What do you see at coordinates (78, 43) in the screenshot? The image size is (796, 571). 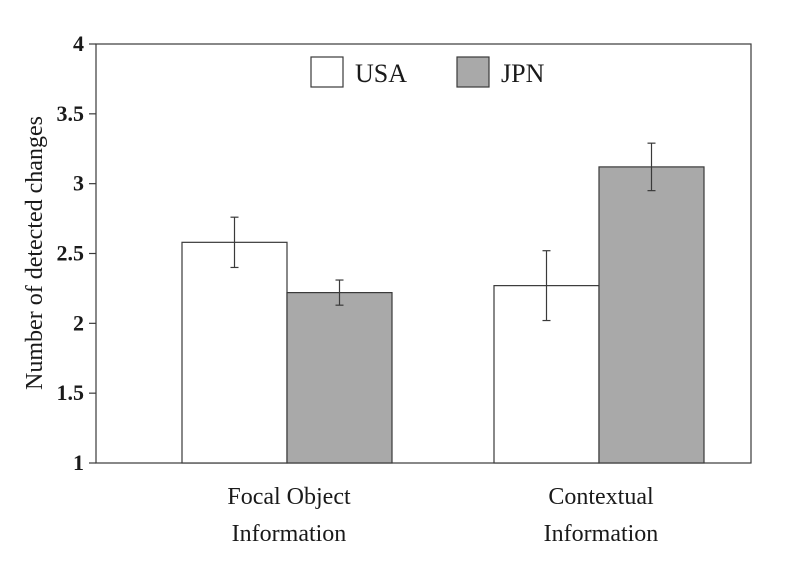 I see `y-tick-label: 4` at bounding box center [78, 43].